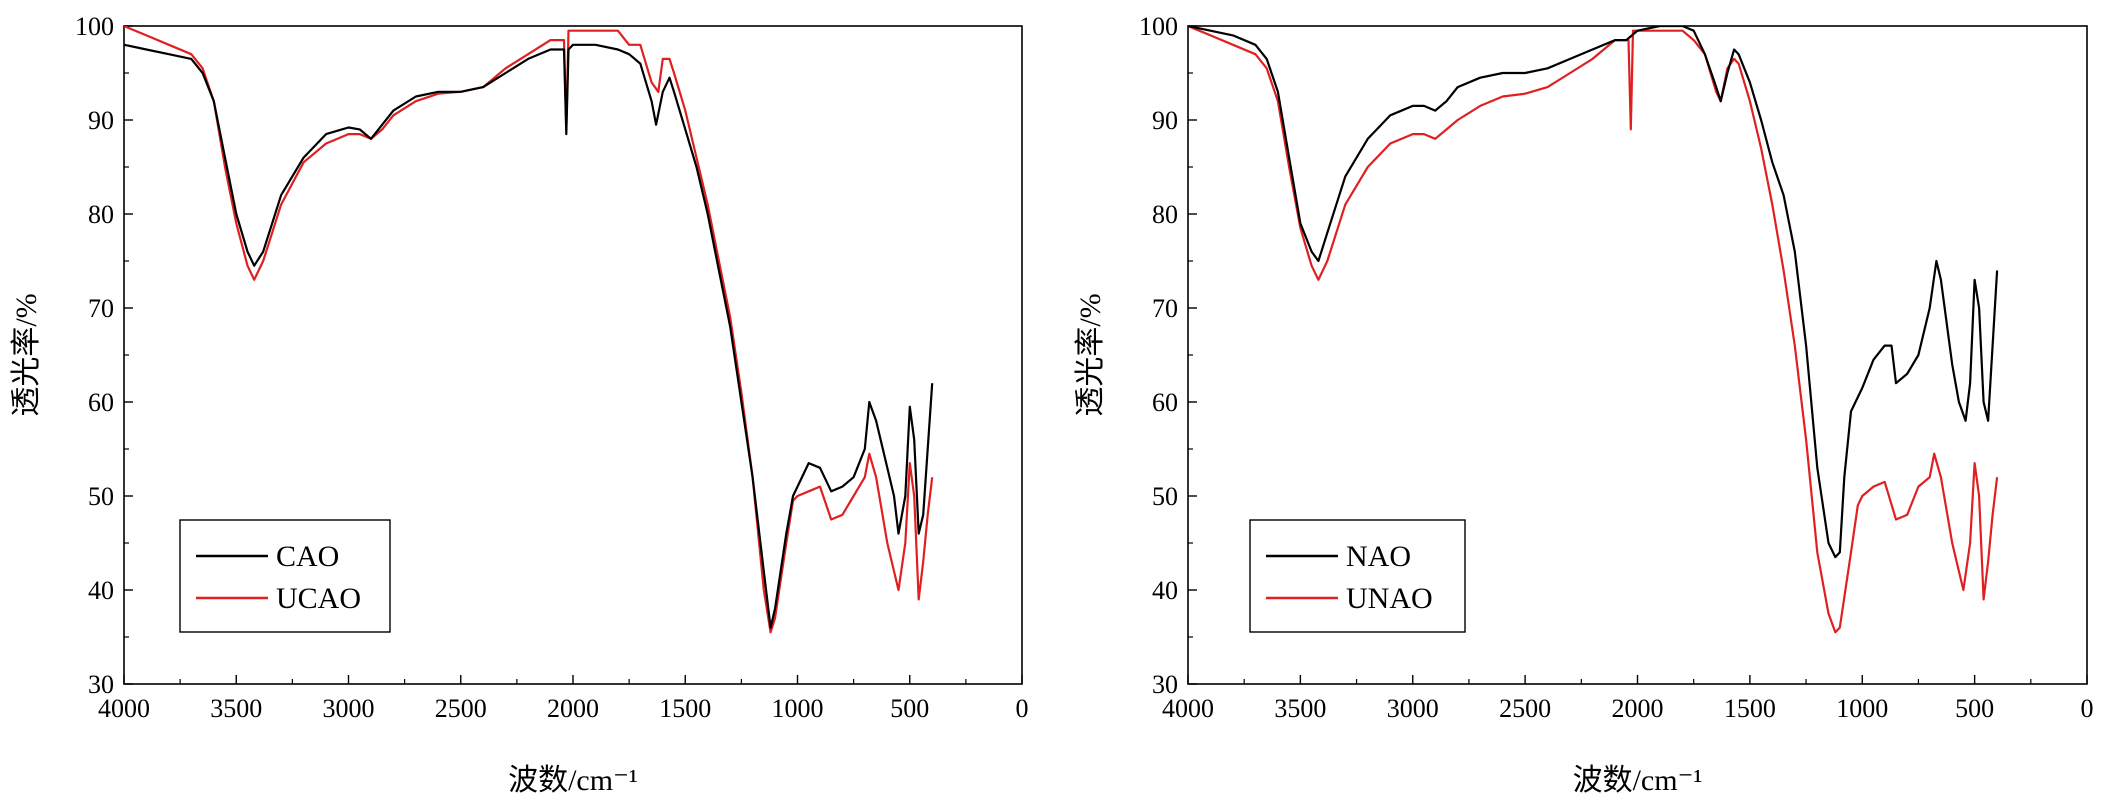 The width and height of the screenshot is (2107, 809). I want to click on legend-label-nao: NAO, so click(1378, 556).